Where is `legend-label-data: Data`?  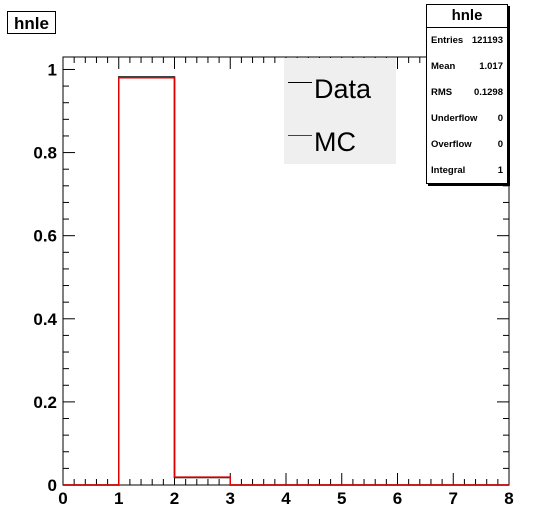
legend-label-data: Data is located at coordinates (343, 88).